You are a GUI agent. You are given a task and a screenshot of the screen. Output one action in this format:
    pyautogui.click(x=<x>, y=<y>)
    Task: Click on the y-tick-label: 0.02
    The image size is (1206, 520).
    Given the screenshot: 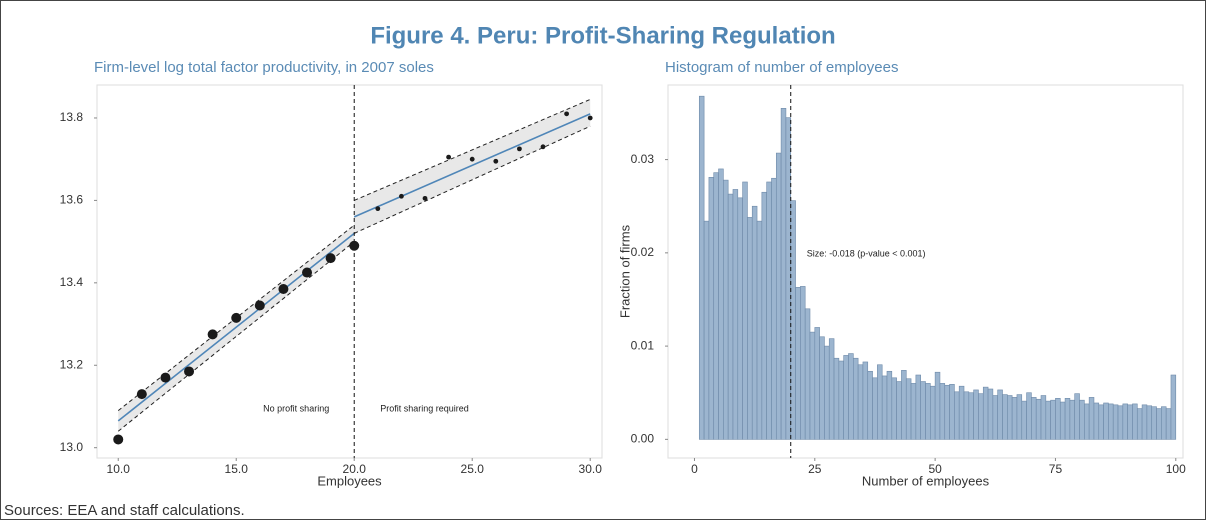 What is the action you would take?
    pyautogui.click(x=643, y=252)
    